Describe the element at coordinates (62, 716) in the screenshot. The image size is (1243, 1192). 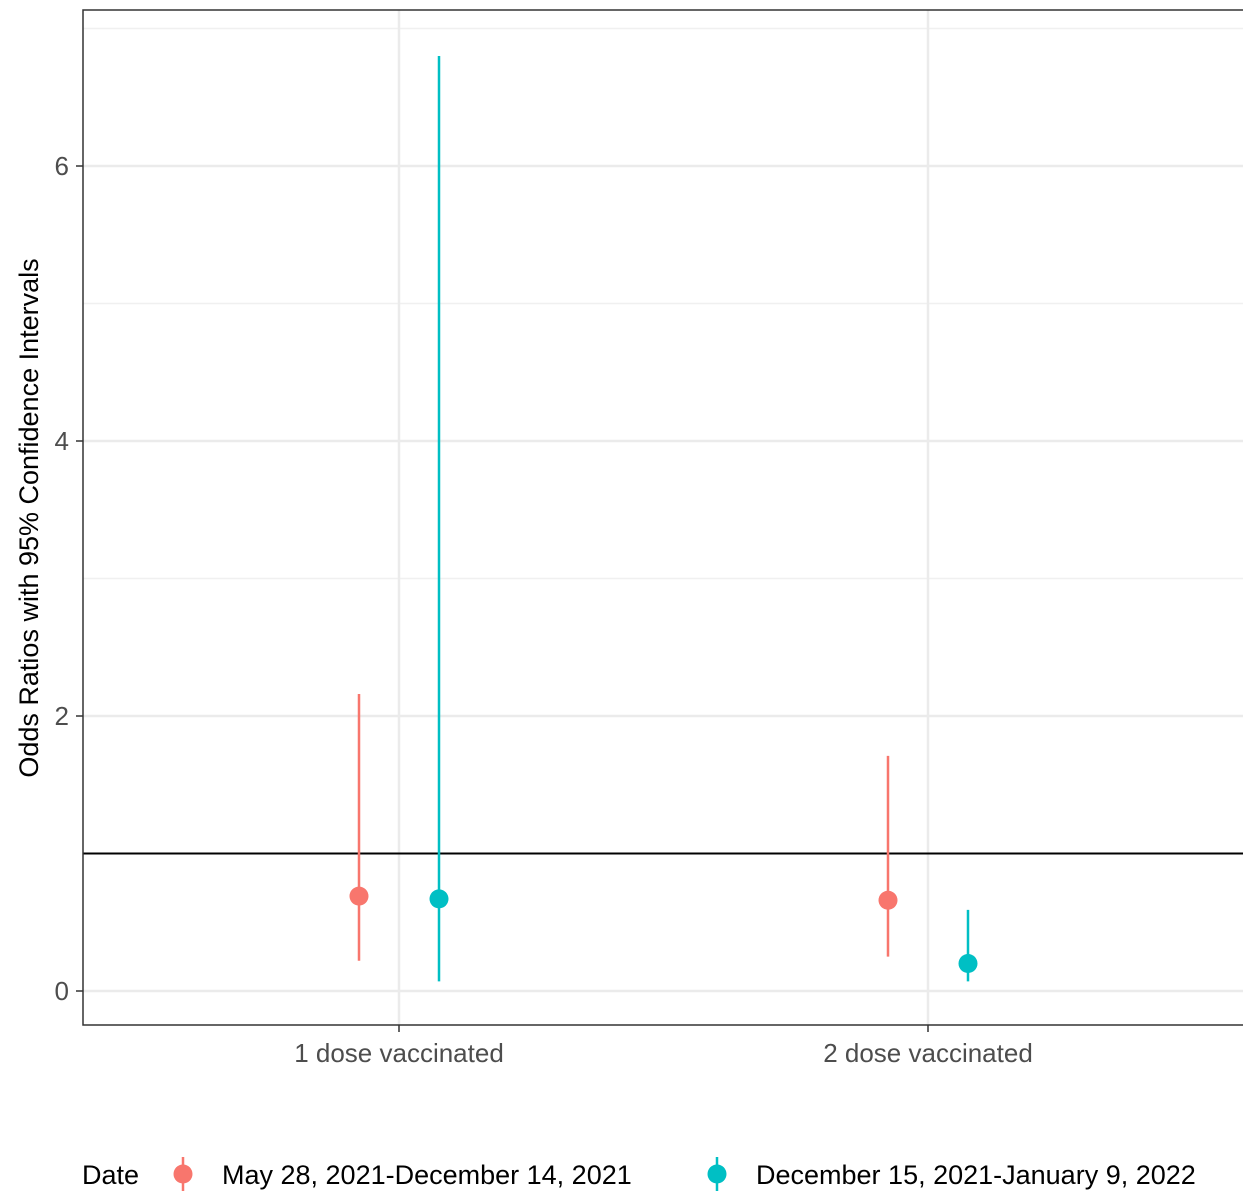
I see `y-tick-label: 2` at that location.